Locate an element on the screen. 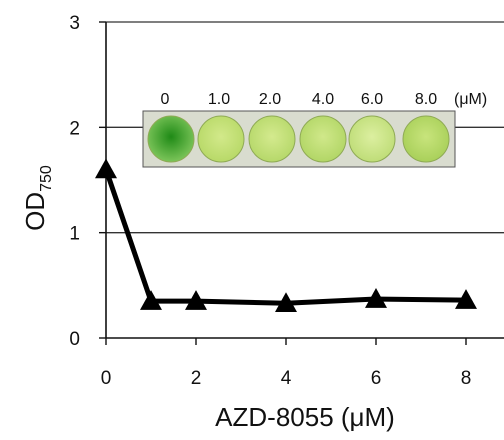  inset-concentration-label: 6.0 is located at coordinates (372, 99).